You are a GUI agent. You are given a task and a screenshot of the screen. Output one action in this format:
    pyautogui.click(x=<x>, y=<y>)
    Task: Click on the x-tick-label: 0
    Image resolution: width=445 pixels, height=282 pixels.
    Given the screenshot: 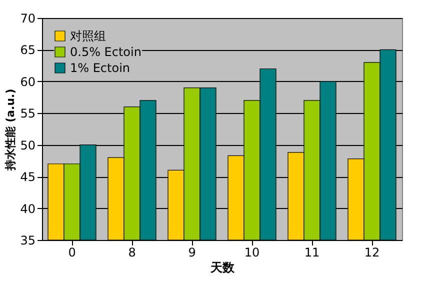 What is the action you would take?
    pyautogui.click(x=72, y=253)
    